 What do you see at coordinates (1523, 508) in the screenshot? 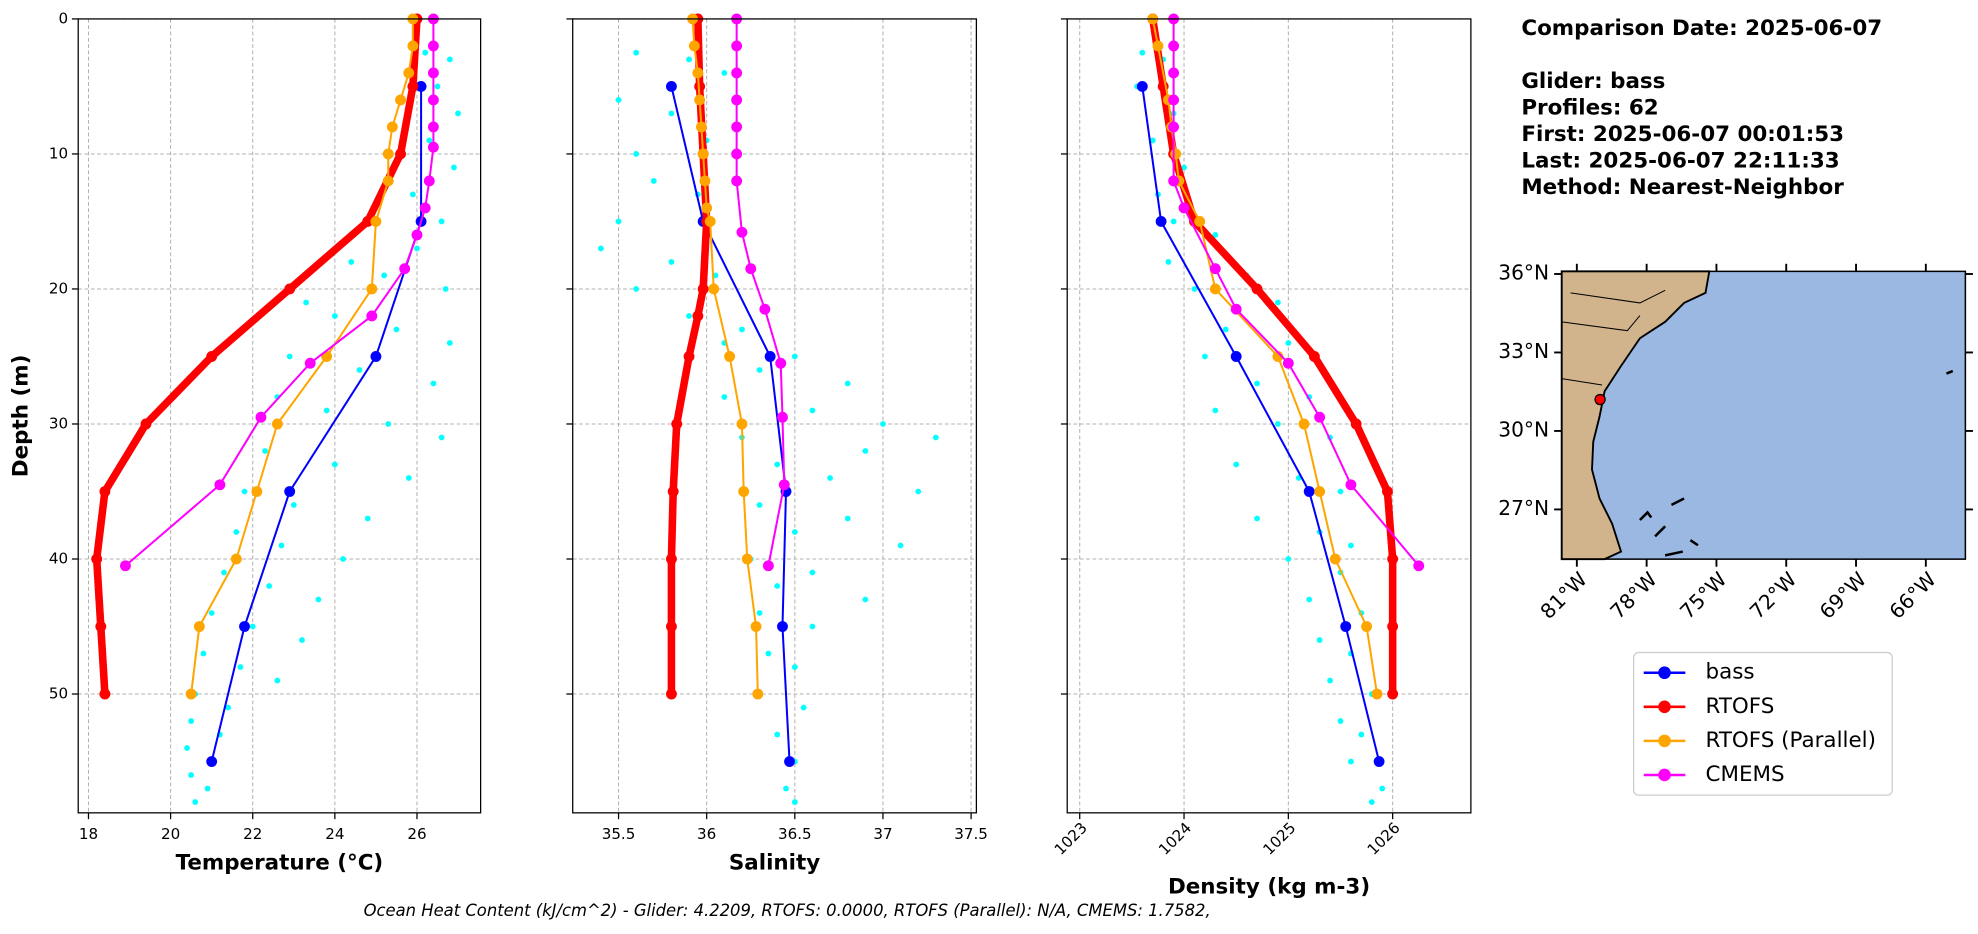
I see `map-y-label: 27°N` at bounding box center [1523, 508].